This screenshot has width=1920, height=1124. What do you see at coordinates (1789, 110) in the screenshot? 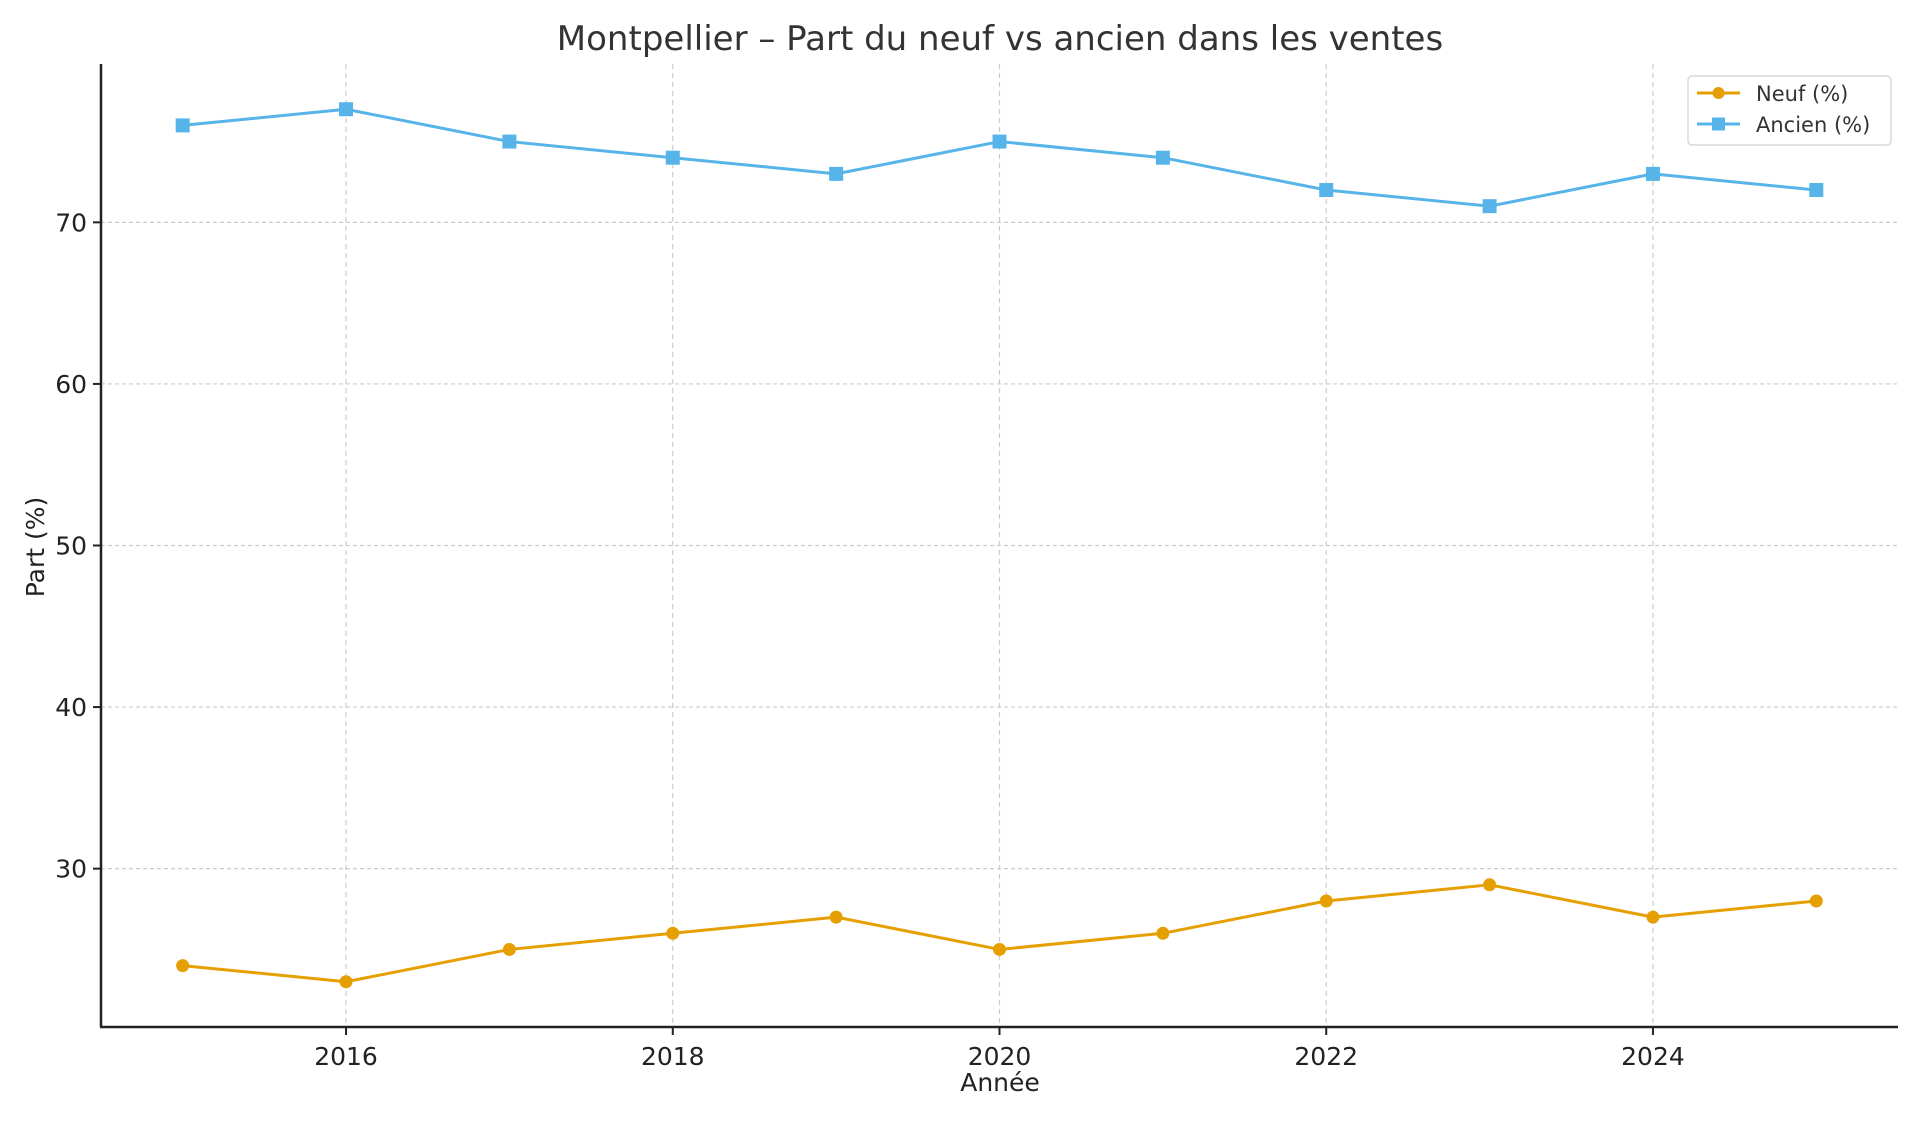
I see `chart-legend: Neuf (%) Ancien (%)` at bounding box center [1789, 110].